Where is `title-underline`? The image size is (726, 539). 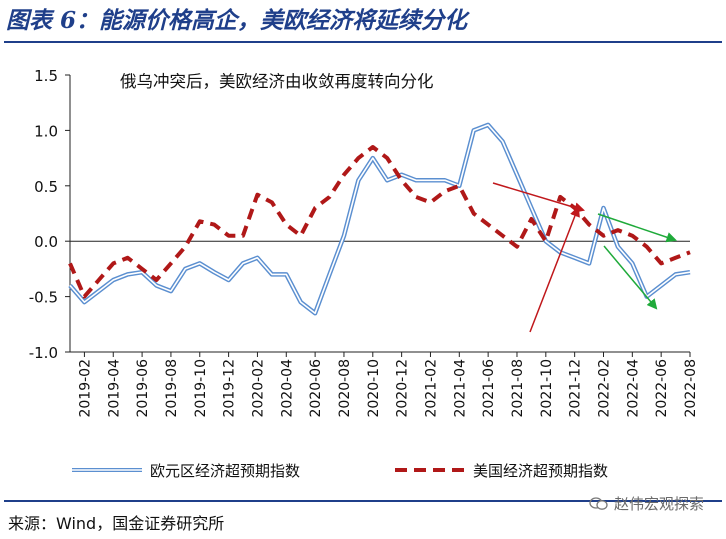
title-underline is located at coordinates (363, 42).